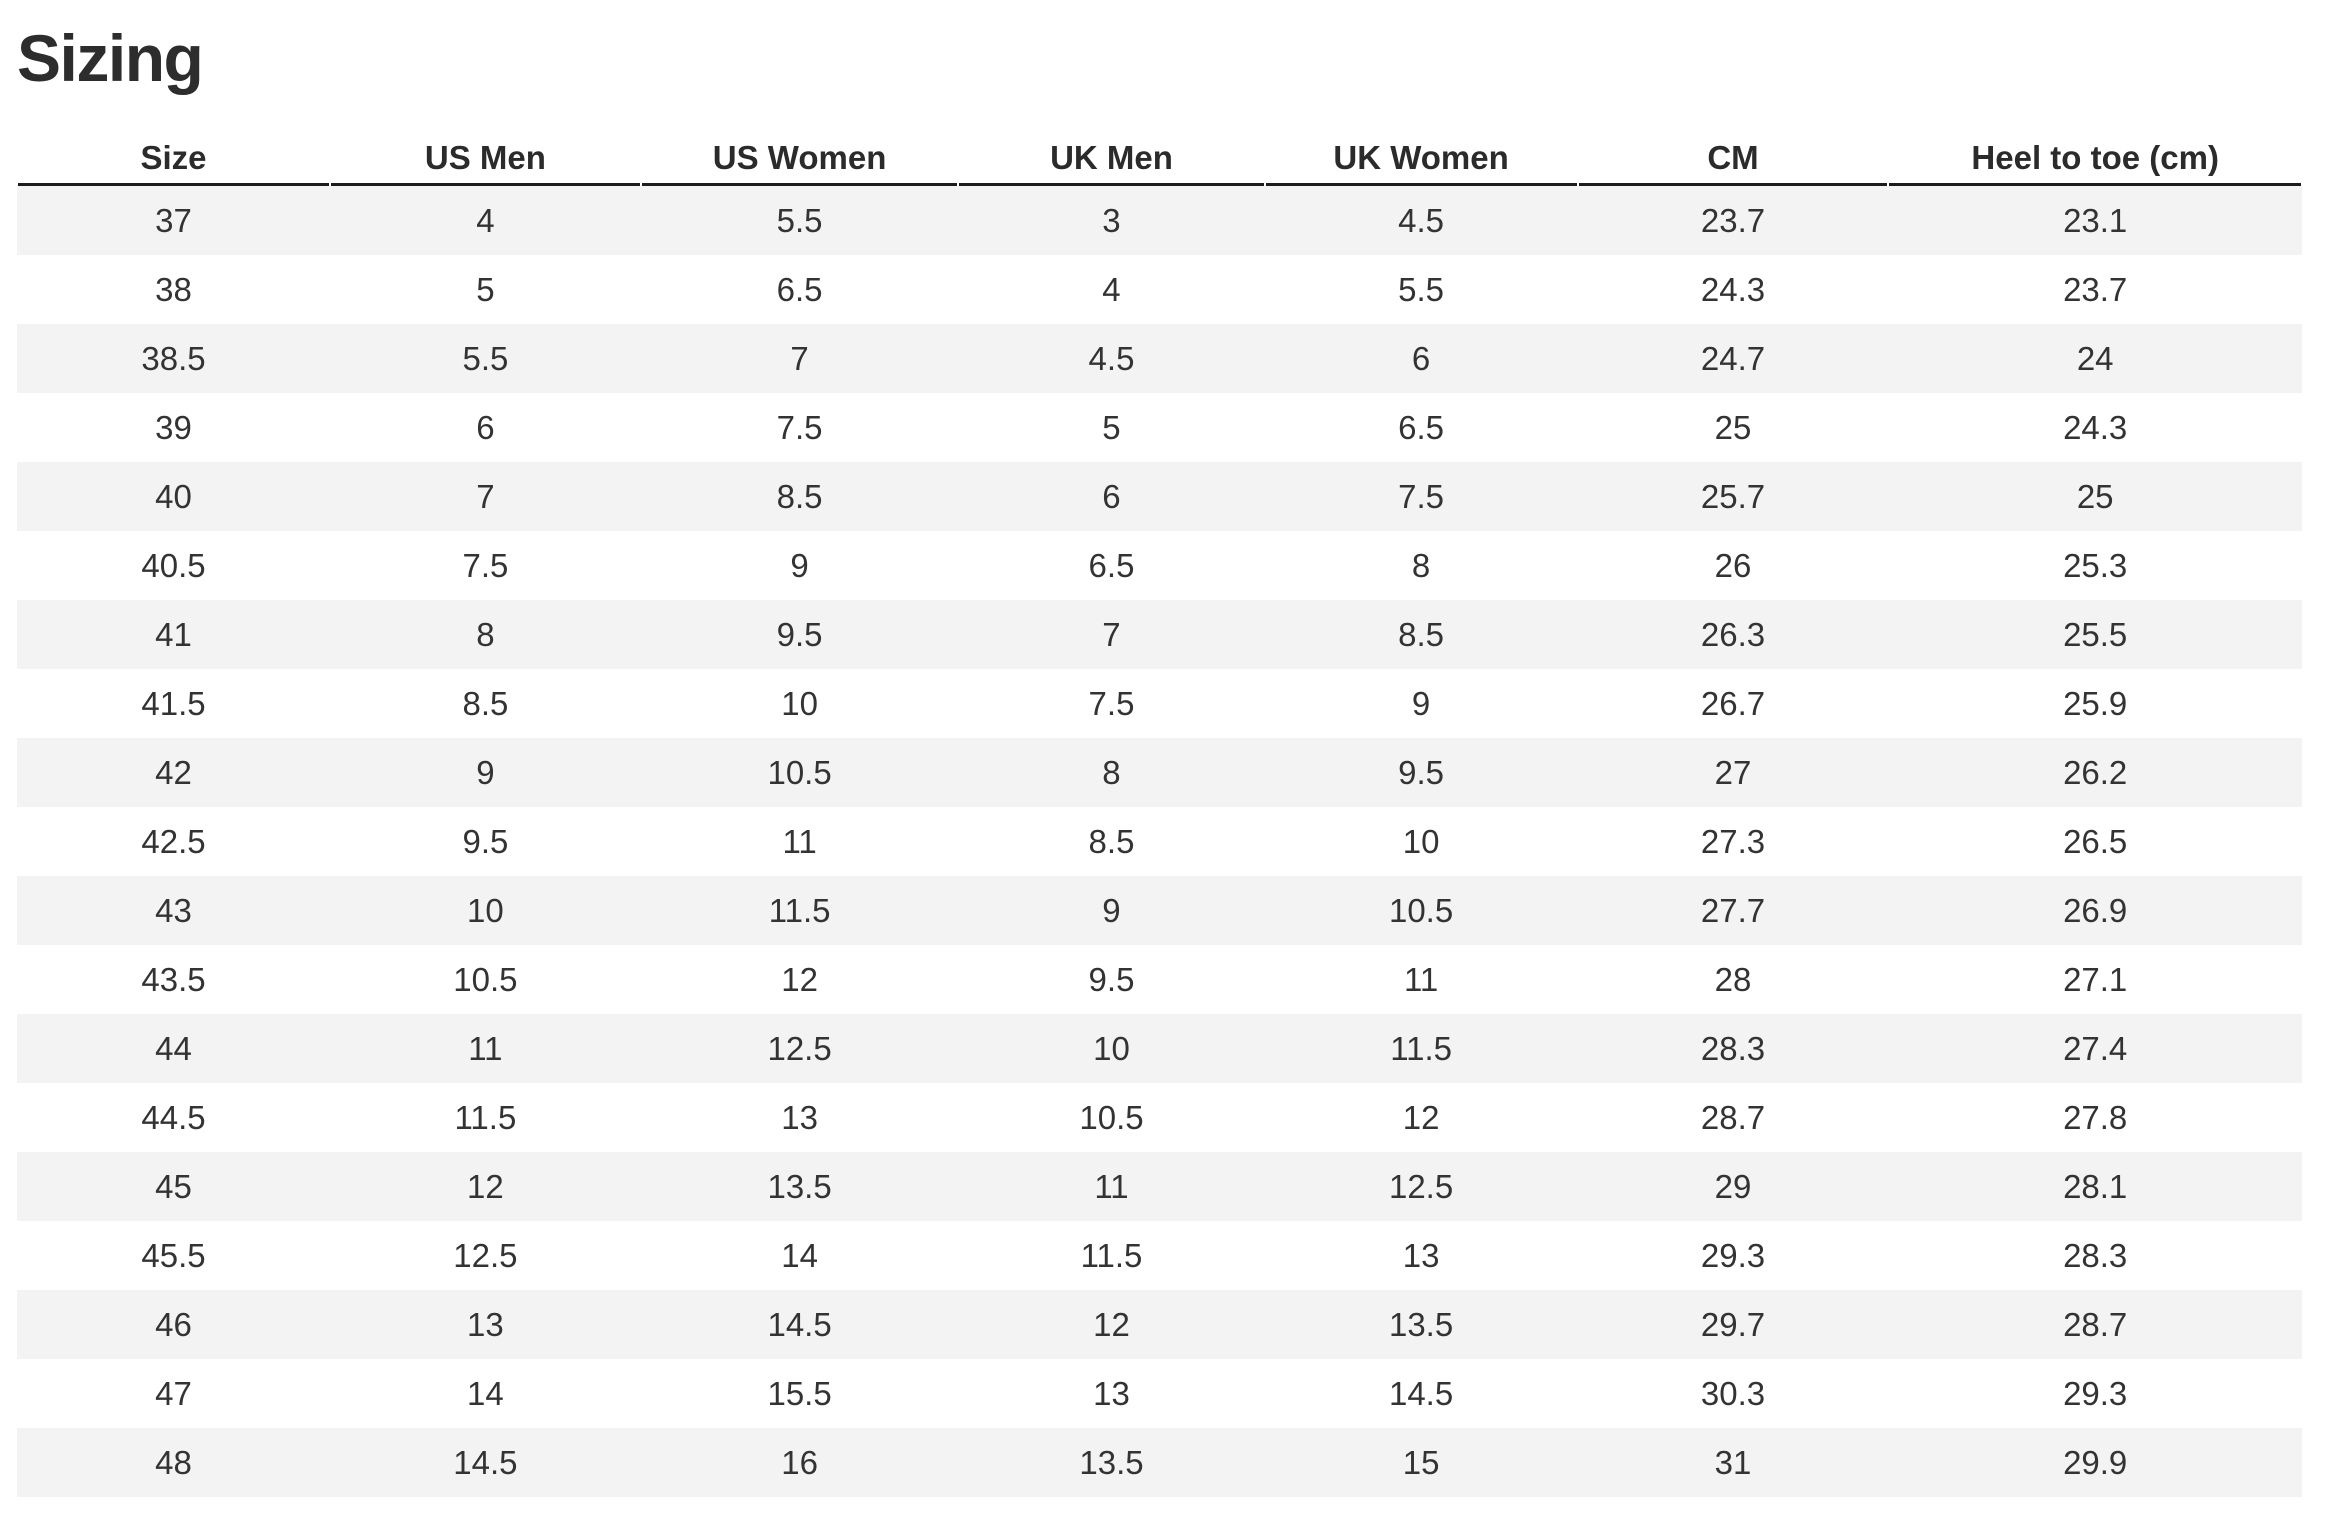  I want to click on header-cell-us-women: US Women, so click(800, 158).